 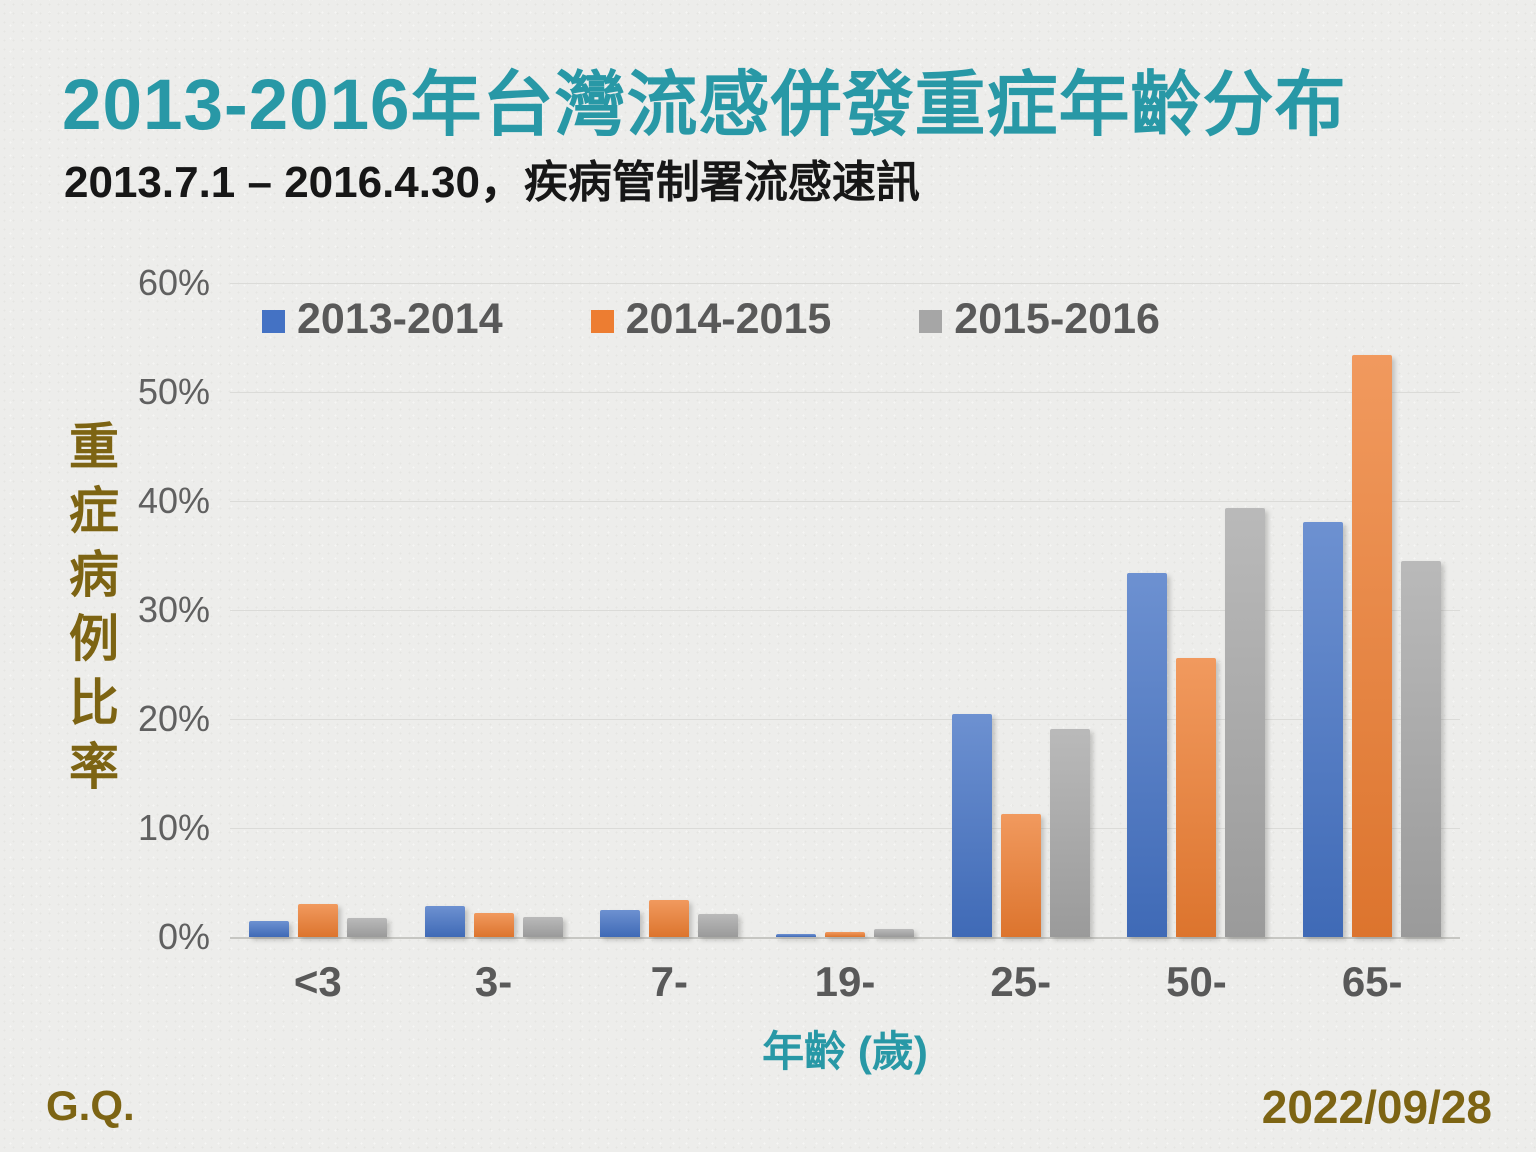 What do you see at coordinates (317, 981) in the screenshot?
I see `x-tick-label: <3` at bounding box center [317, 981].